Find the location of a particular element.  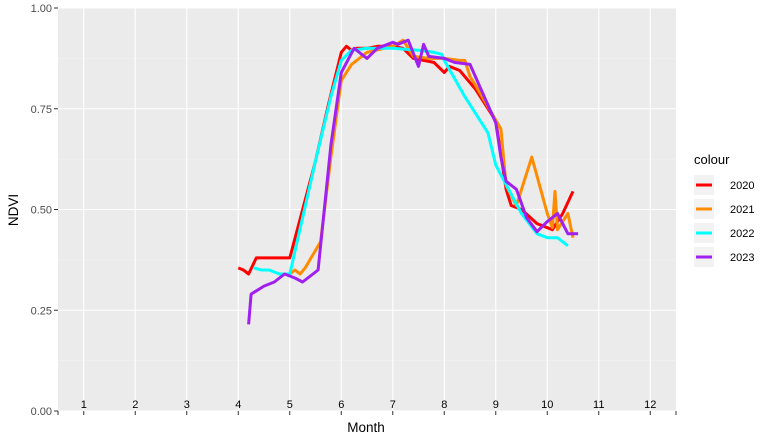

y-axis: 0.00 0.25 0.50 0.75 1.00 is located at coordinates (44, 210).